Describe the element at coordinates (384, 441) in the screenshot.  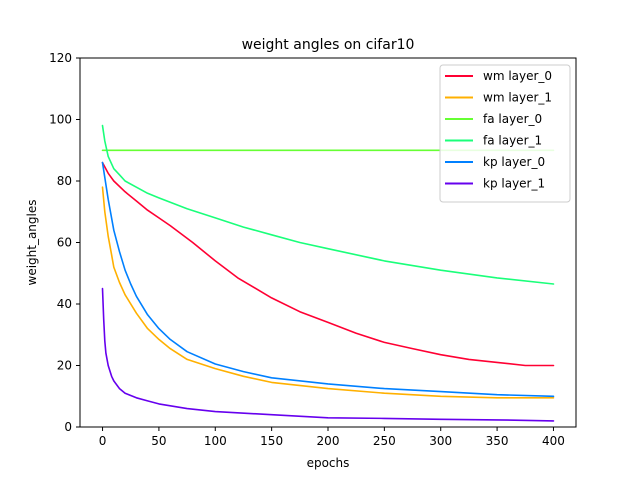
I see `x-tick-label: 250` at that location.